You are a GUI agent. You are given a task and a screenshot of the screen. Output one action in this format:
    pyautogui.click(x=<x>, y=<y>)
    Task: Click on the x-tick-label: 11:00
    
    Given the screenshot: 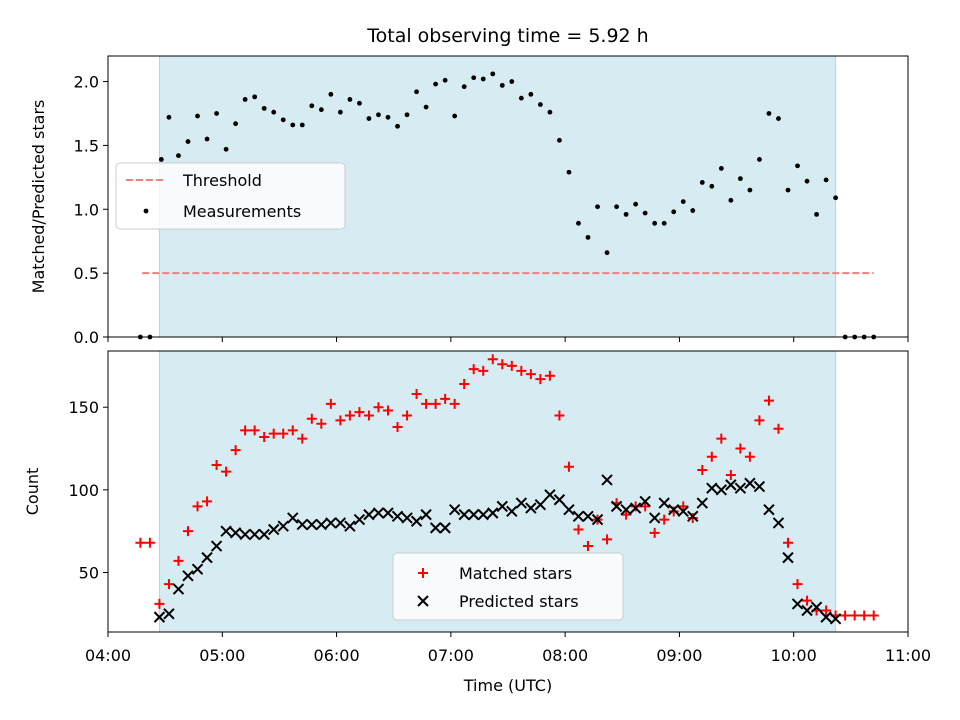 What is the action you would take?
    pyautogui.click(x=908, y=655)
    